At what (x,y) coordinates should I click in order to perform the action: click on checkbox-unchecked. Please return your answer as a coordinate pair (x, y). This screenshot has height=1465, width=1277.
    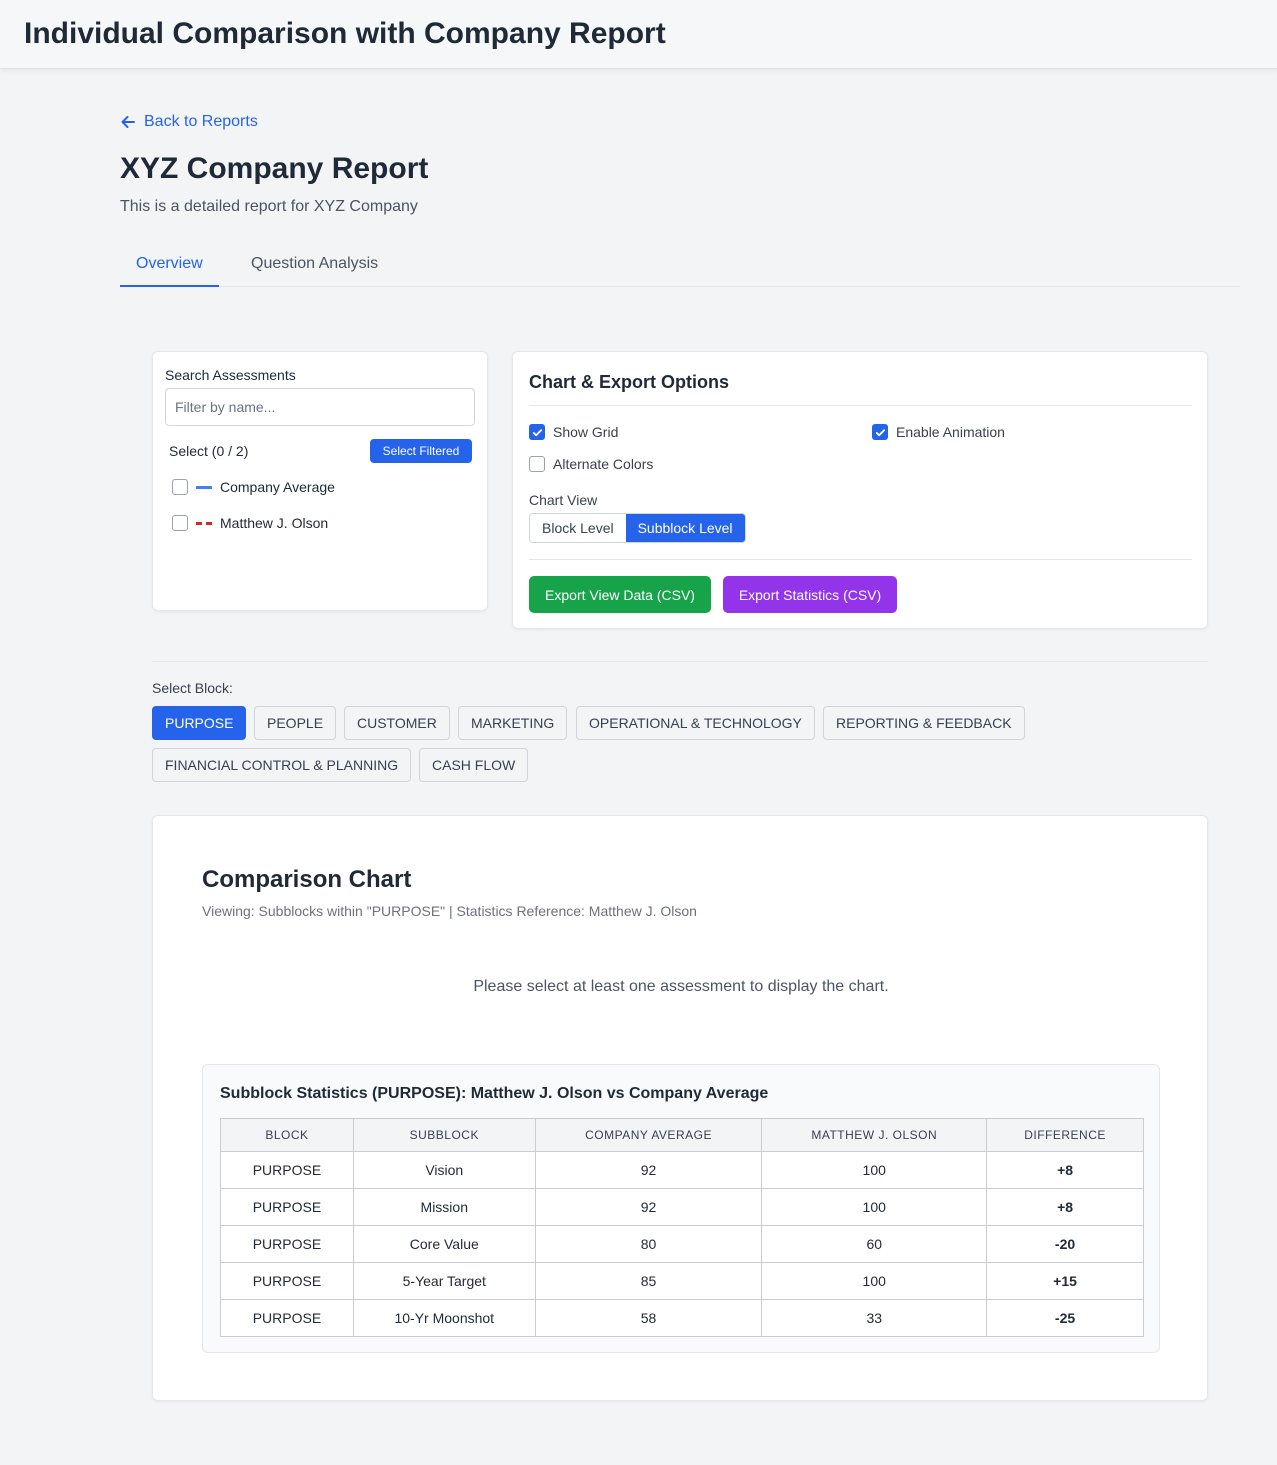
    Looking at the image, I should click on (537, 464).